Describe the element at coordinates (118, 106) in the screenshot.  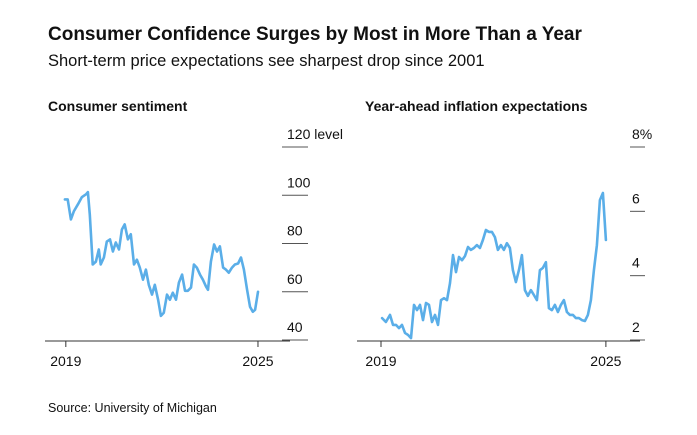
I see `chart-title: Consumer sentiment` at that location.